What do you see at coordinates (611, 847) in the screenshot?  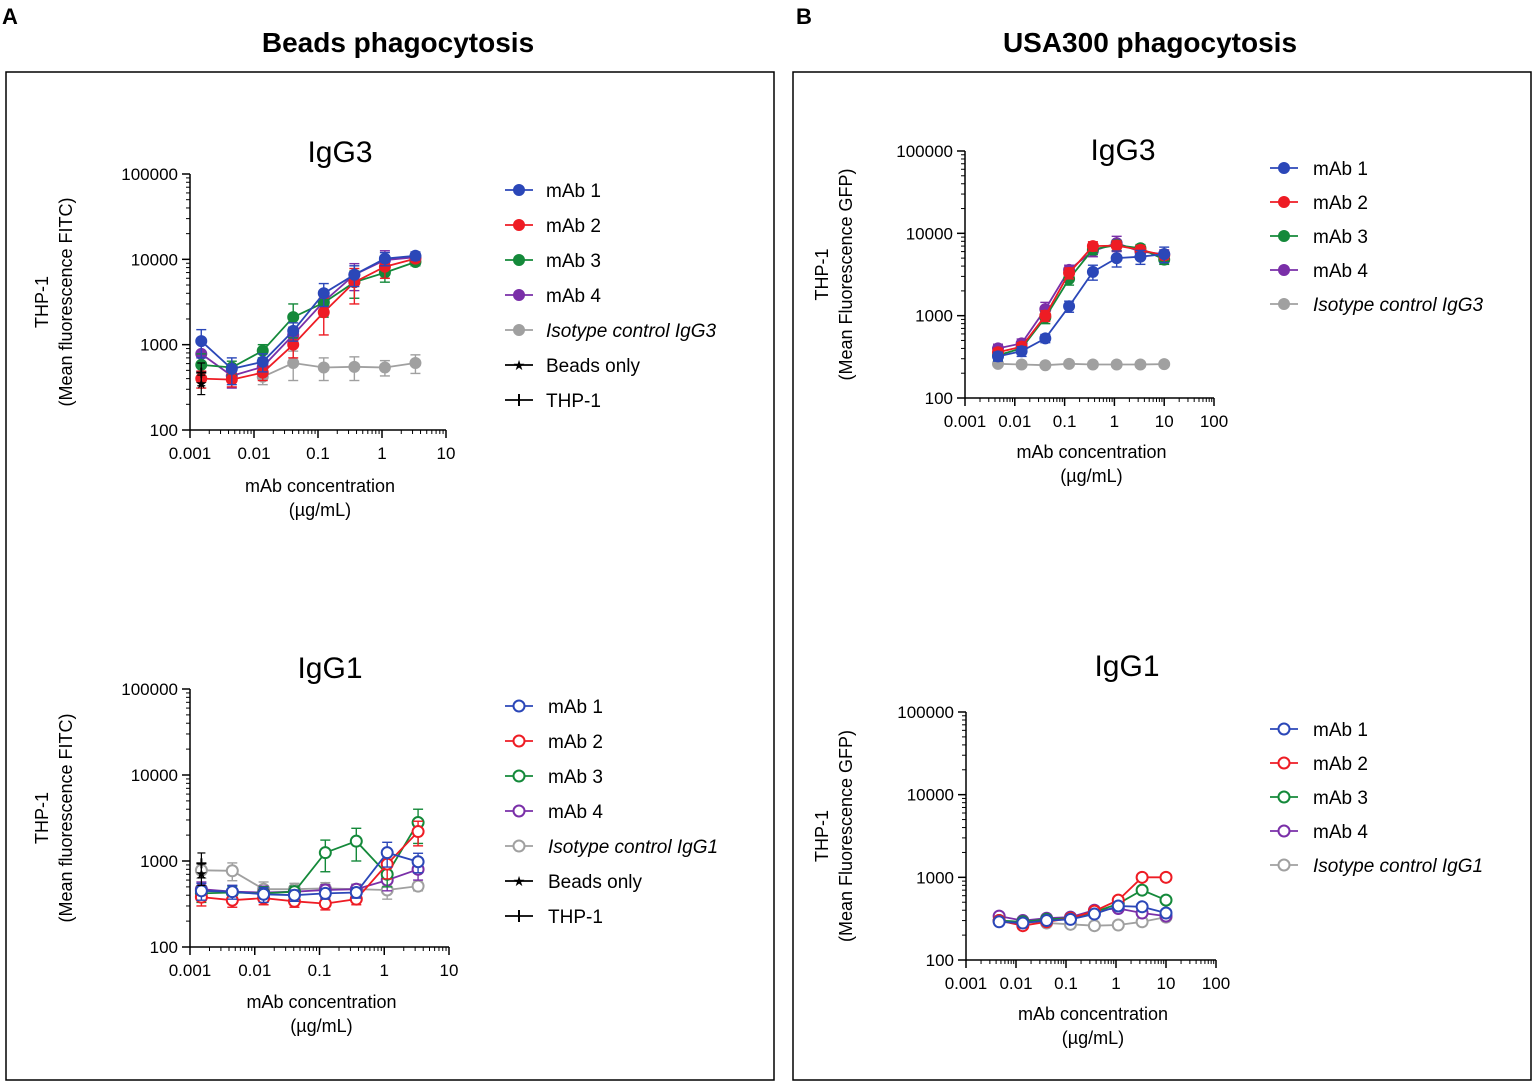 I see `legend-item: Isotype control IgG1` at bounding box center [611, 847].